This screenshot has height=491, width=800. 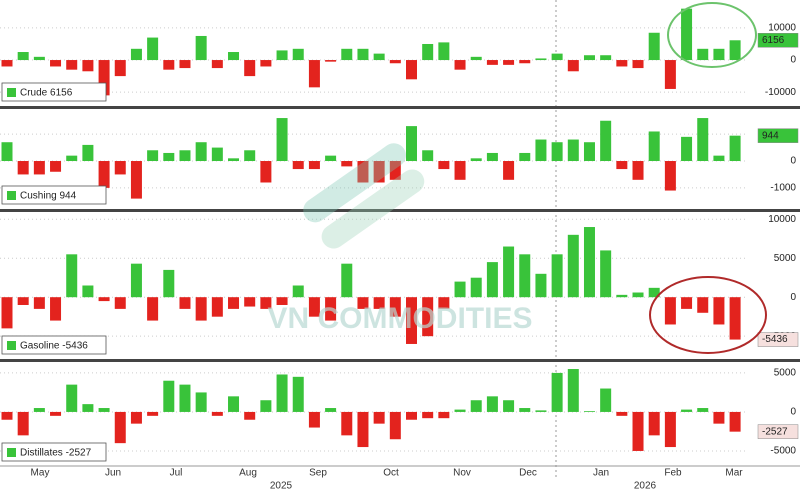 What do you see at coordinates (400, 239) in the screenshot?
I see `watermark-group: VN COMMODITIES` at bounding box center [400, 239].